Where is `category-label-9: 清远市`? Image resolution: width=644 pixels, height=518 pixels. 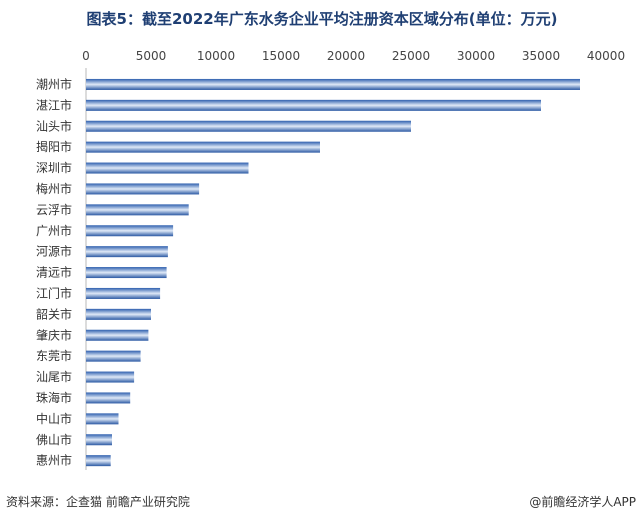
category-label-9: 清远市 is located at coordinates (54, 272).